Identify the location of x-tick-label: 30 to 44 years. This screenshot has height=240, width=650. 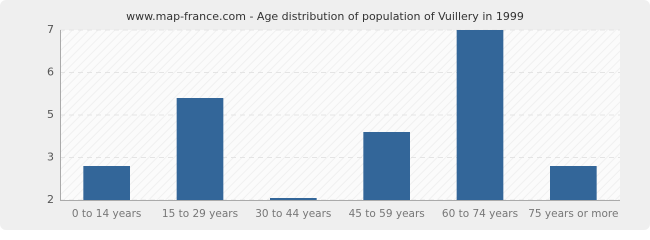
(293, 214).